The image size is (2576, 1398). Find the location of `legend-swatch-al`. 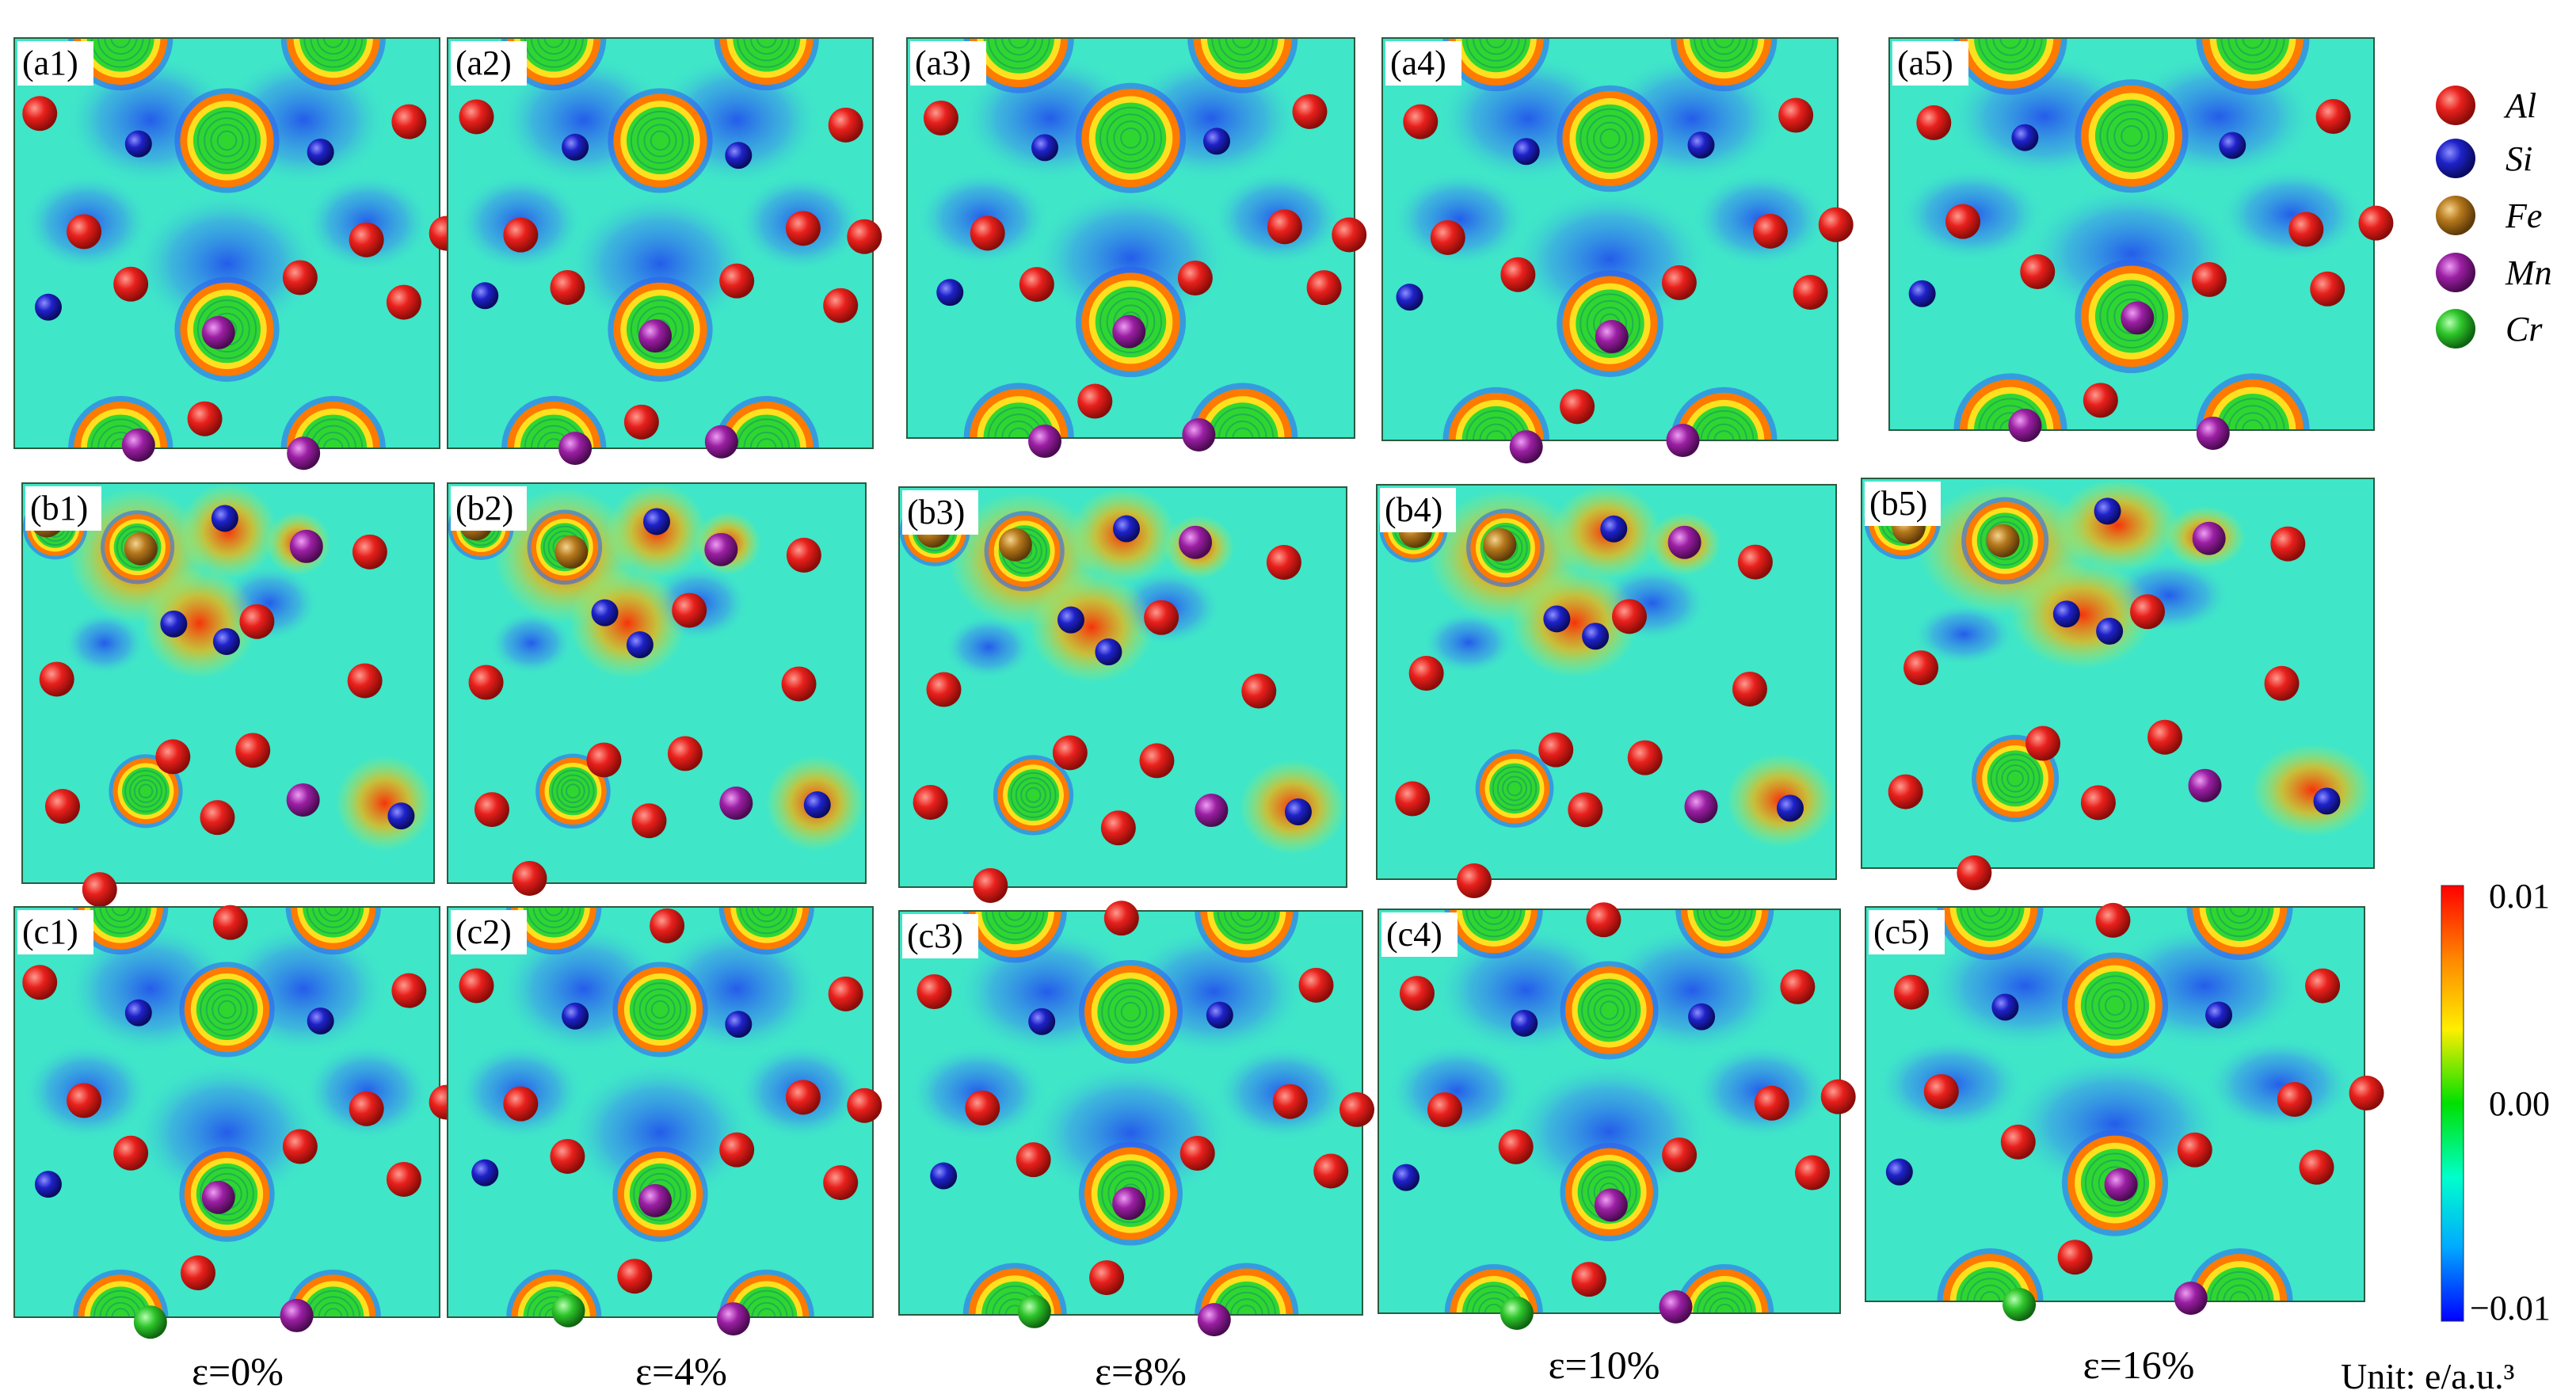

legend-swatch-al is located at coordinates (2455, 105).